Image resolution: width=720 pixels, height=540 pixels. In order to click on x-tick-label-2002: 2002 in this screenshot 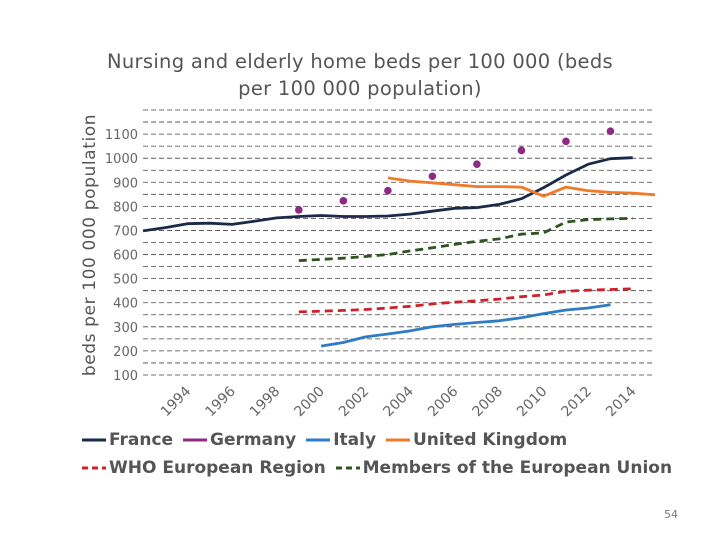, I will do `click(354, 402)`.